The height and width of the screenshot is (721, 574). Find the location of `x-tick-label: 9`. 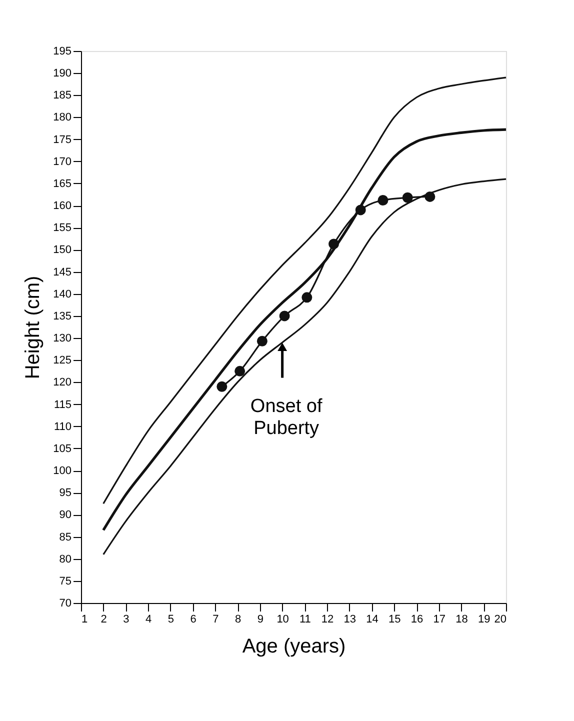

x-tick-label: 9 is located at coordinates (260, 620).